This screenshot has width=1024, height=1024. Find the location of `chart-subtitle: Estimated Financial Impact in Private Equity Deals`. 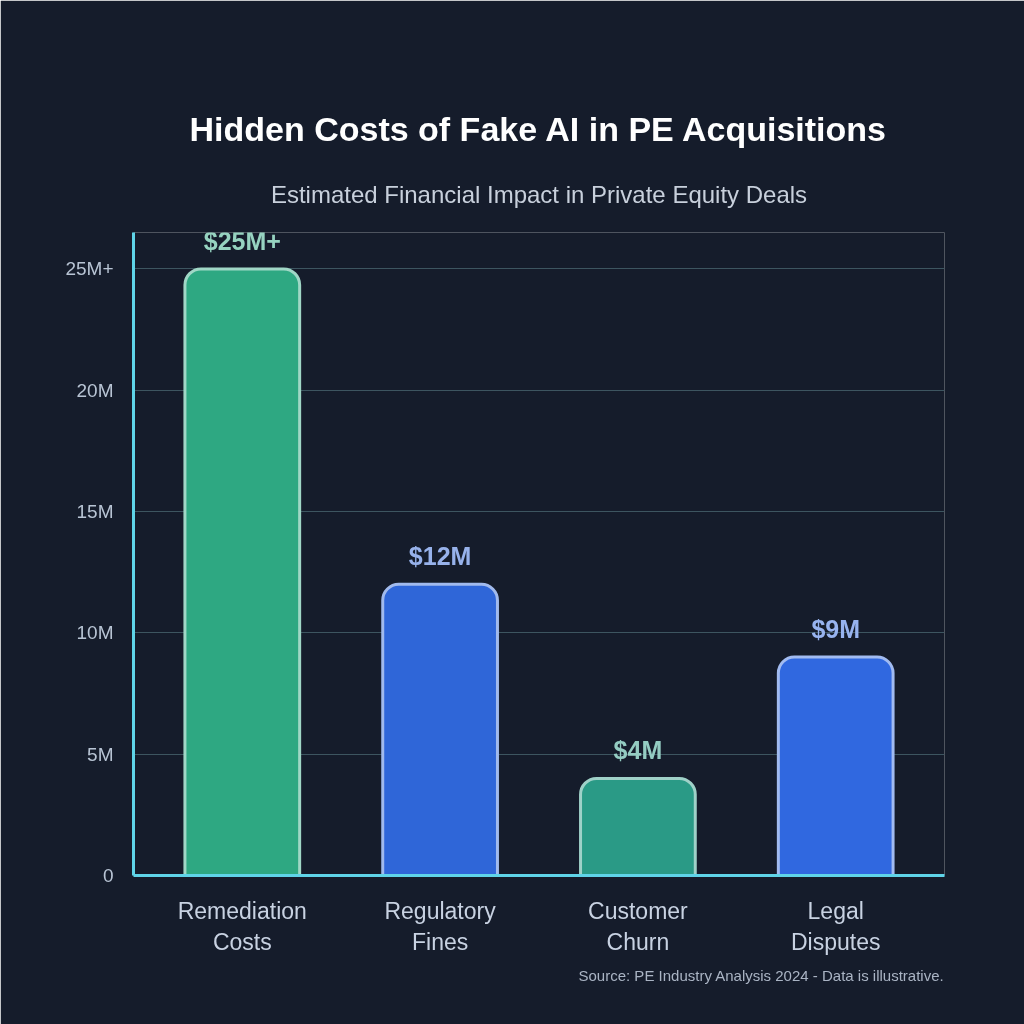

chart-subtitle: Estimated Financial Impact in Private Equity Deals is located at coordinates (539, 194).